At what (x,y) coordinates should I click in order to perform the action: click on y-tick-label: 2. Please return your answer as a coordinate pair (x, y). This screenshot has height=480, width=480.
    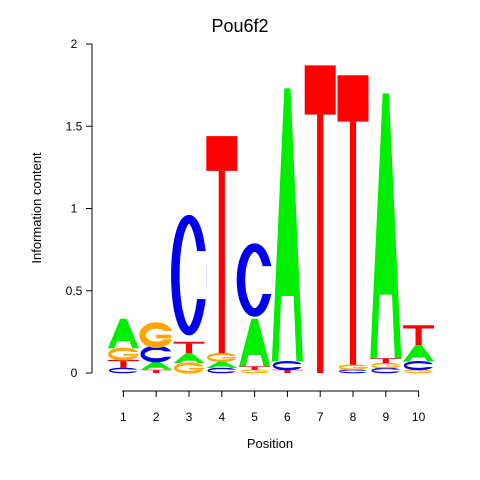
    Looking at the image, I should click on (74, 44).